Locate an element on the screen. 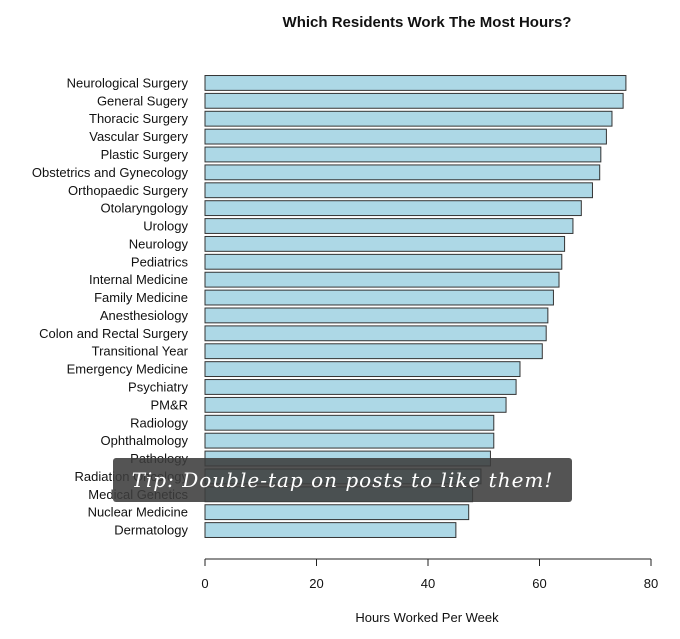  category-label: Plastic Surgery is located at coordinates (145, 154).